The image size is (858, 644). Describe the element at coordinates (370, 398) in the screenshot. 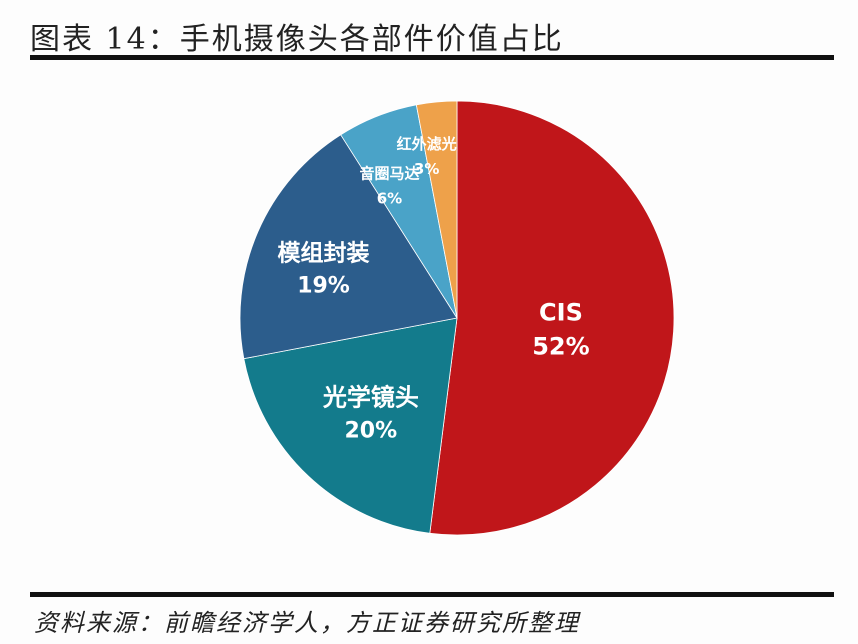

I see `slice-label-name: 光学镜头` at that location.